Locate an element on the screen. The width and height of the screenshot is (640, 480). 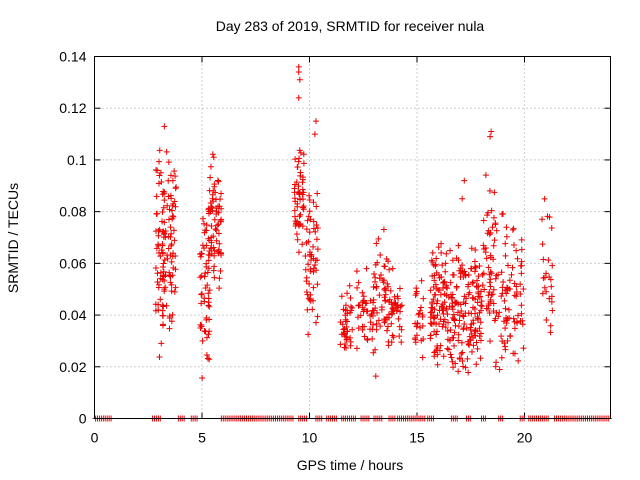
y-tick-label: 0.14 is located at coordinates (72, 57).